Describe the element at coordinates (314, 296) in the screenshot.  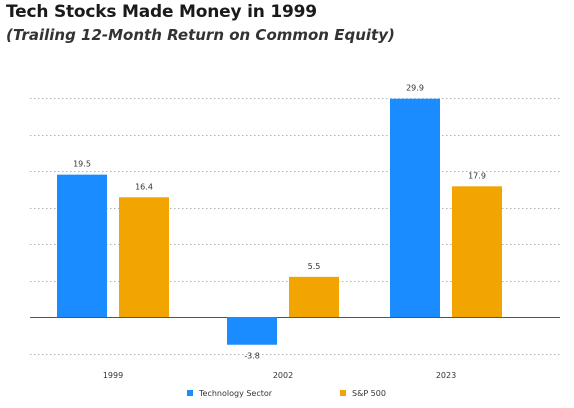
I see `bar-s-p-500-2002` at that location.